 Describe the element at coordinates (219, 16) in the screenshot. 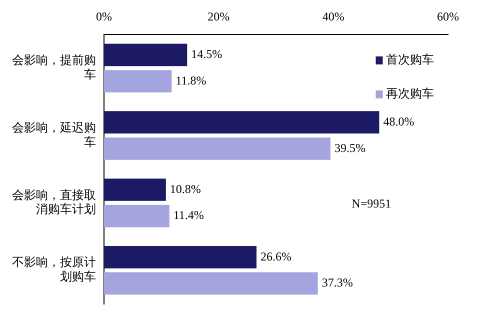

I see `x-tick-label: 20%` at that location.